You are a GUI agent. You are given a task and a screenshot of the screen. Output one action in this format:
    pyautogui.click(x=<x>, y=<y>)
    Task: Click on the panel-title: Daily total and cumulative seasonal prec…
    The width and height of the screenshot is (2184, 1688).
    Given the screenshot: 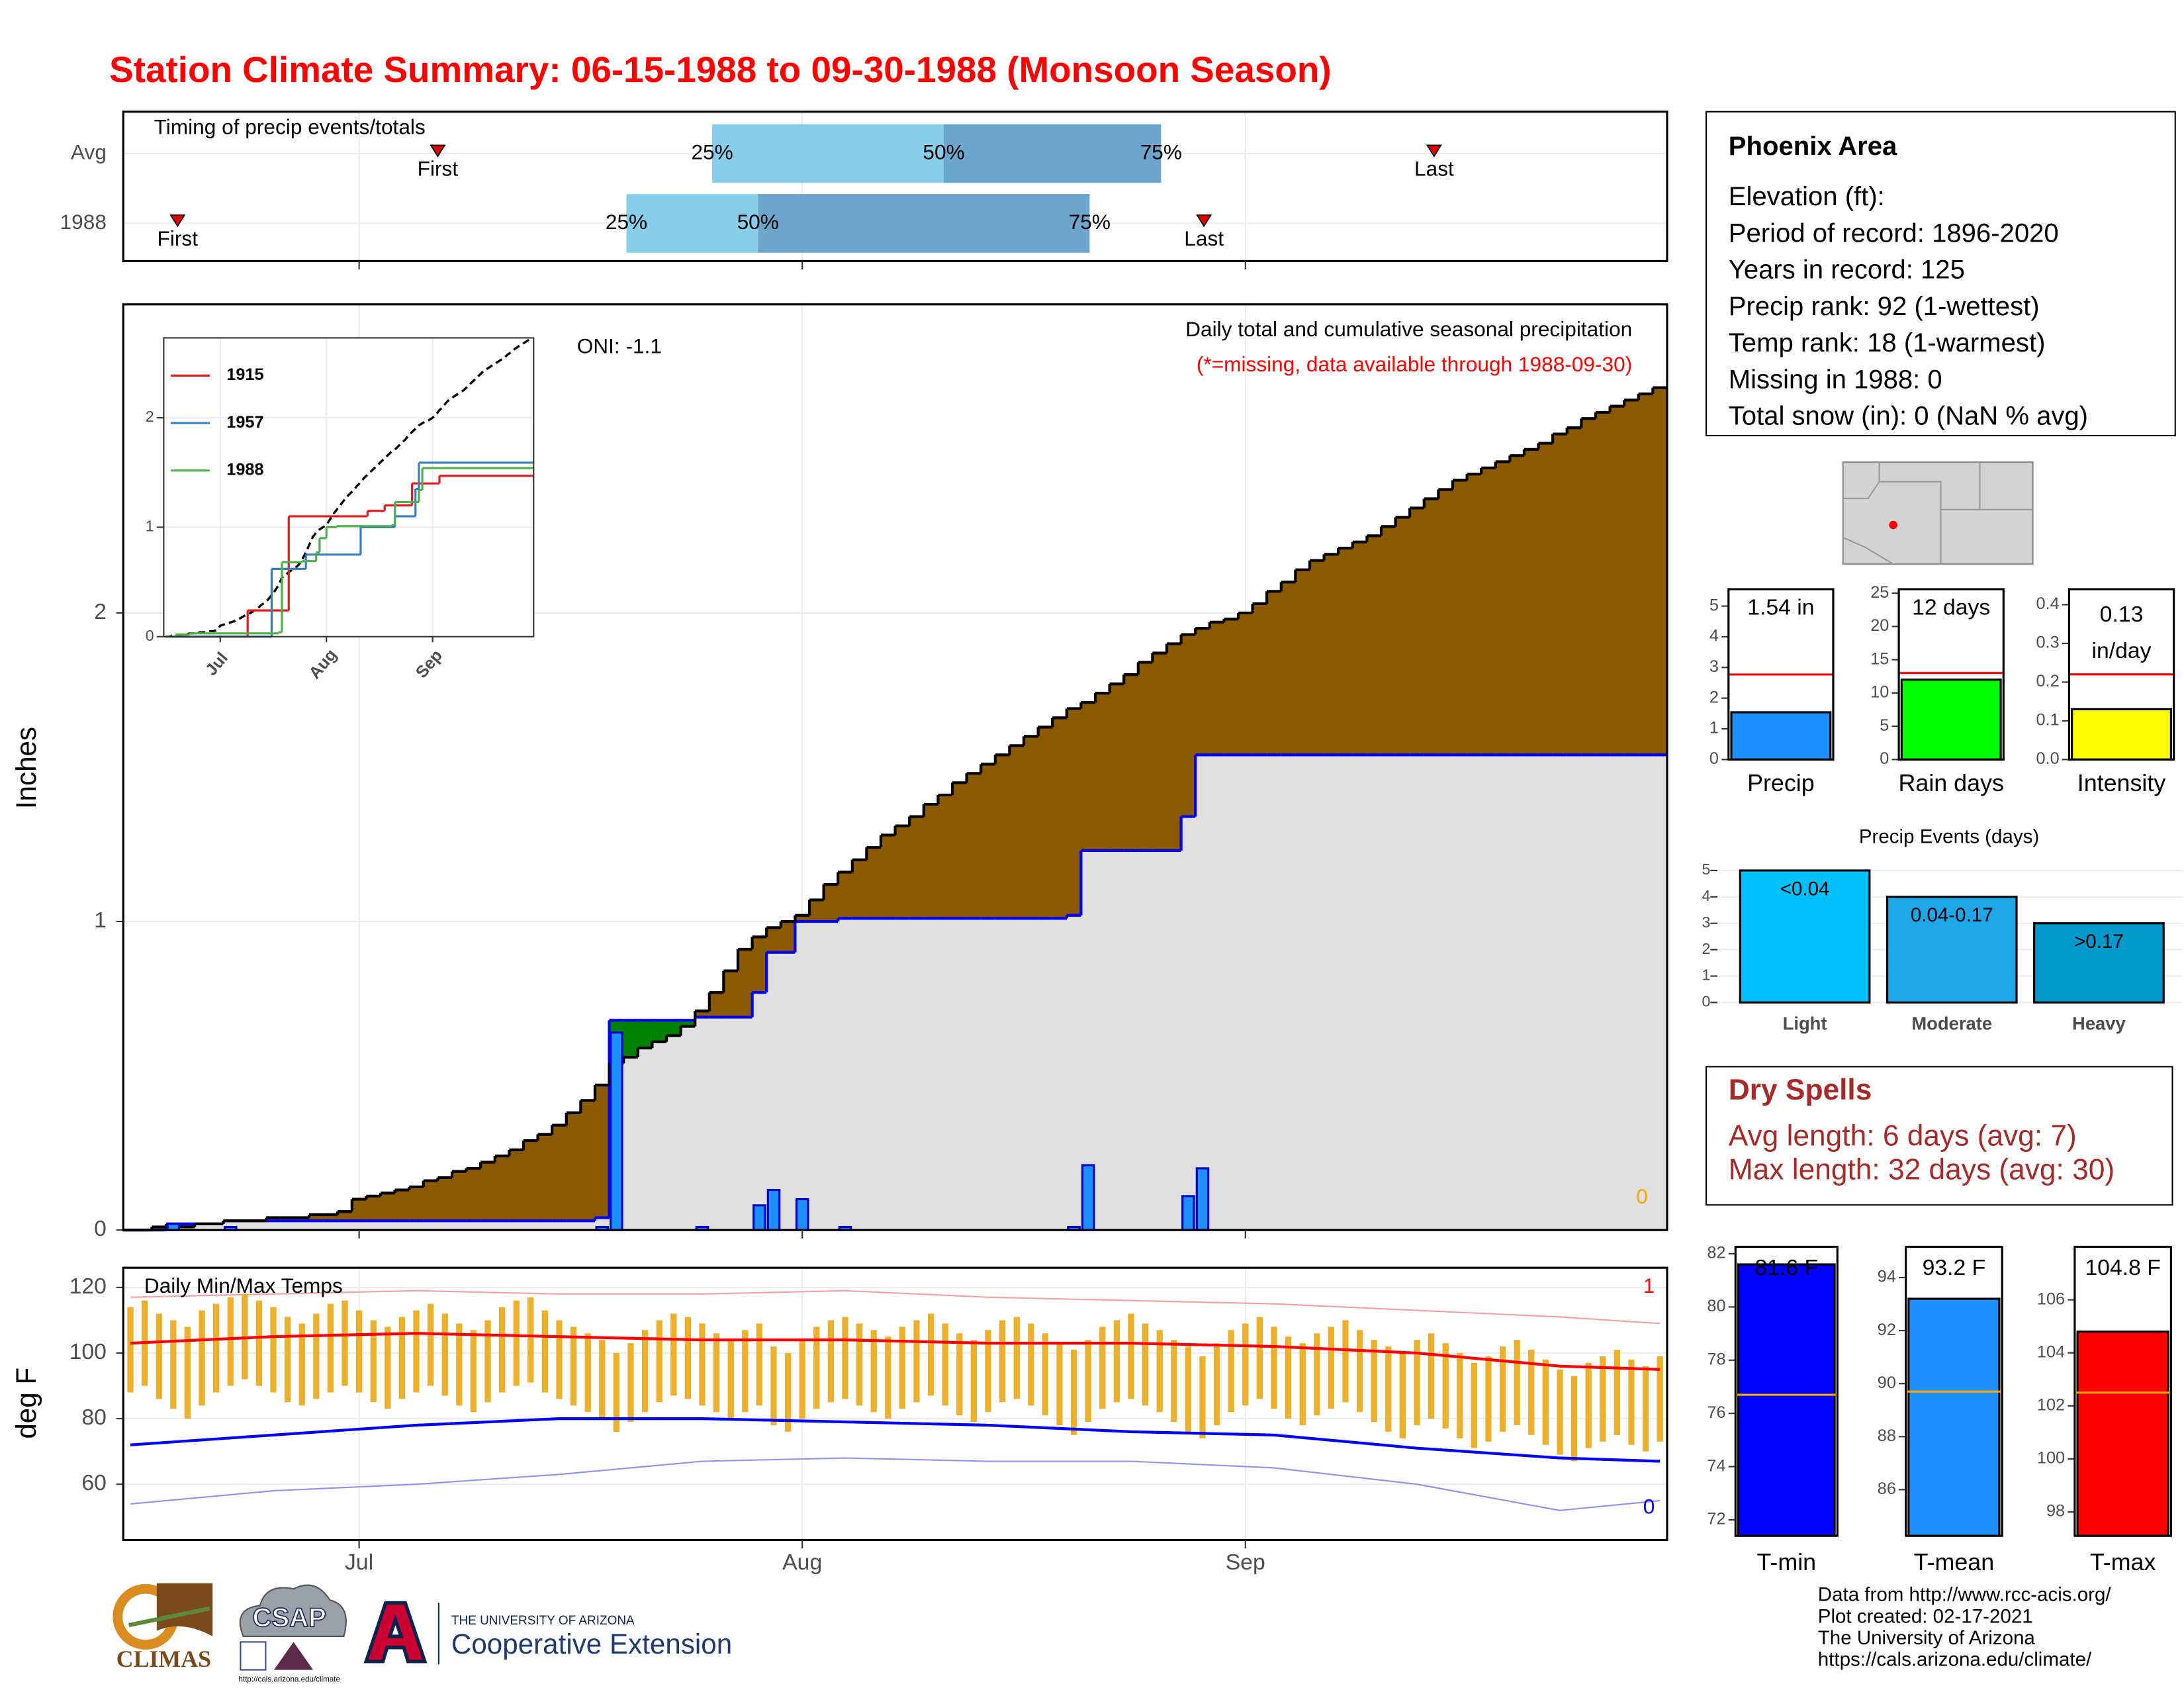 What is the action you would take?
    pyautogui.click(x=1408, y=329)
    